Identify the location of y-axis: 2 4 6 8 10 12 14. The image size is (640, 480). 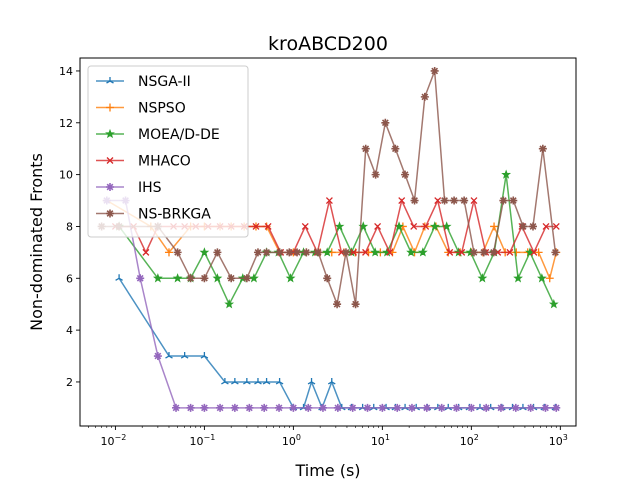
(69, 227).